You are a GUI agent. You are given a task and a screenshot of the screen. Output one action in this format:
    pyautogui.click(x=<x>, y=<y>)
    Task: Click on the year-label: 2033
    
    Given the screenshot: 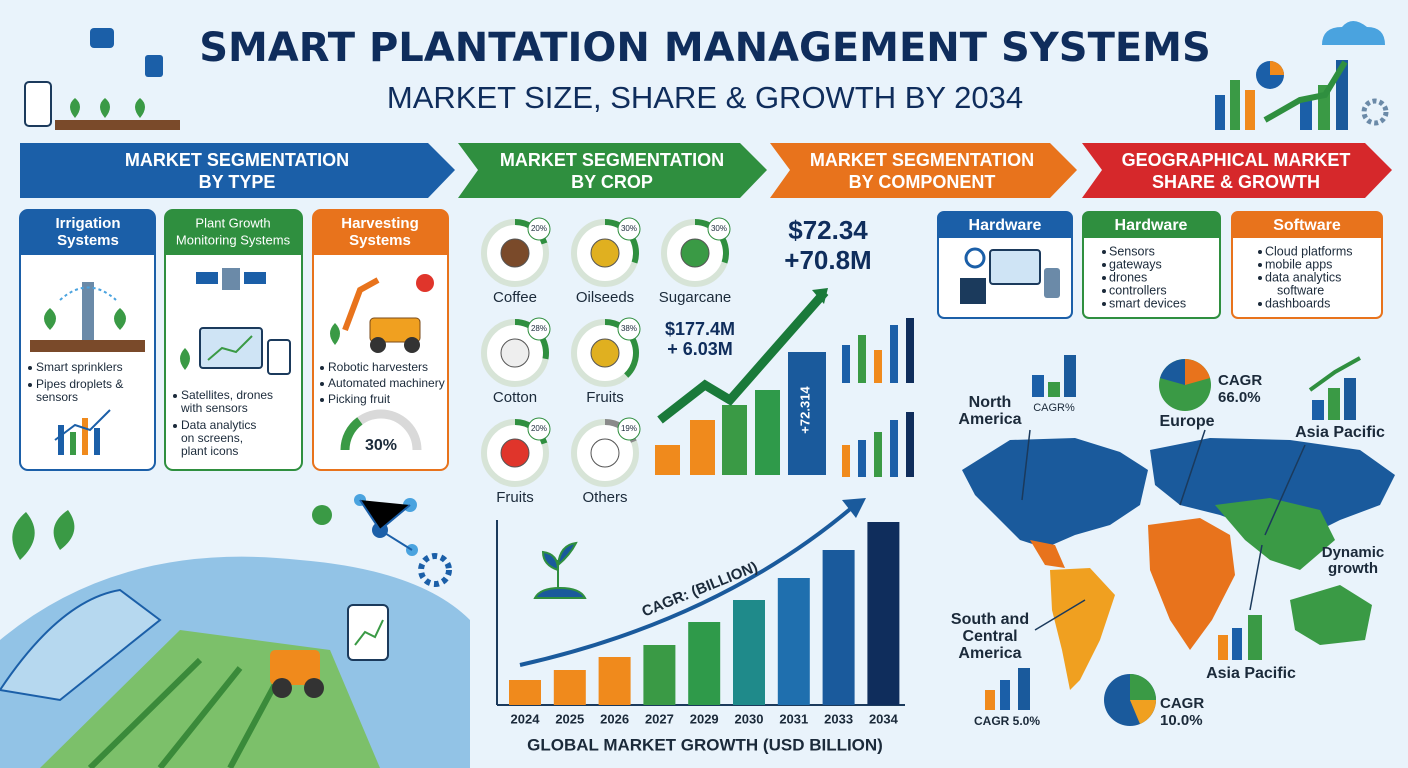 What is the action you would take?
    pyautogui.click(x=838, y=718)
    